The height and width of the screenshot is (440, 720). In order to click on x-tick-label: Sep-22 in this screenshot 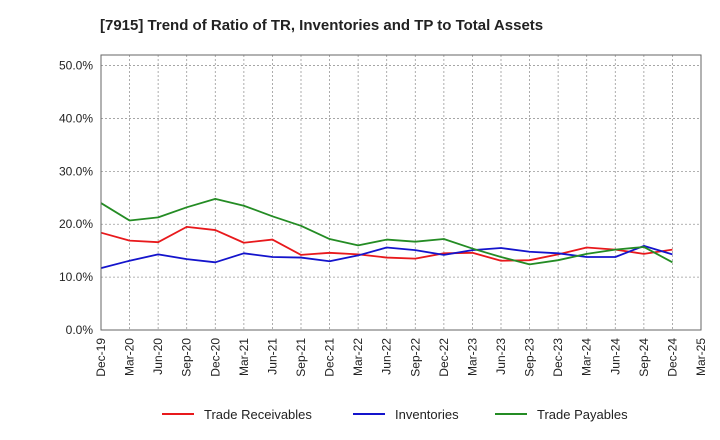, I will do `click(415, 357)`.